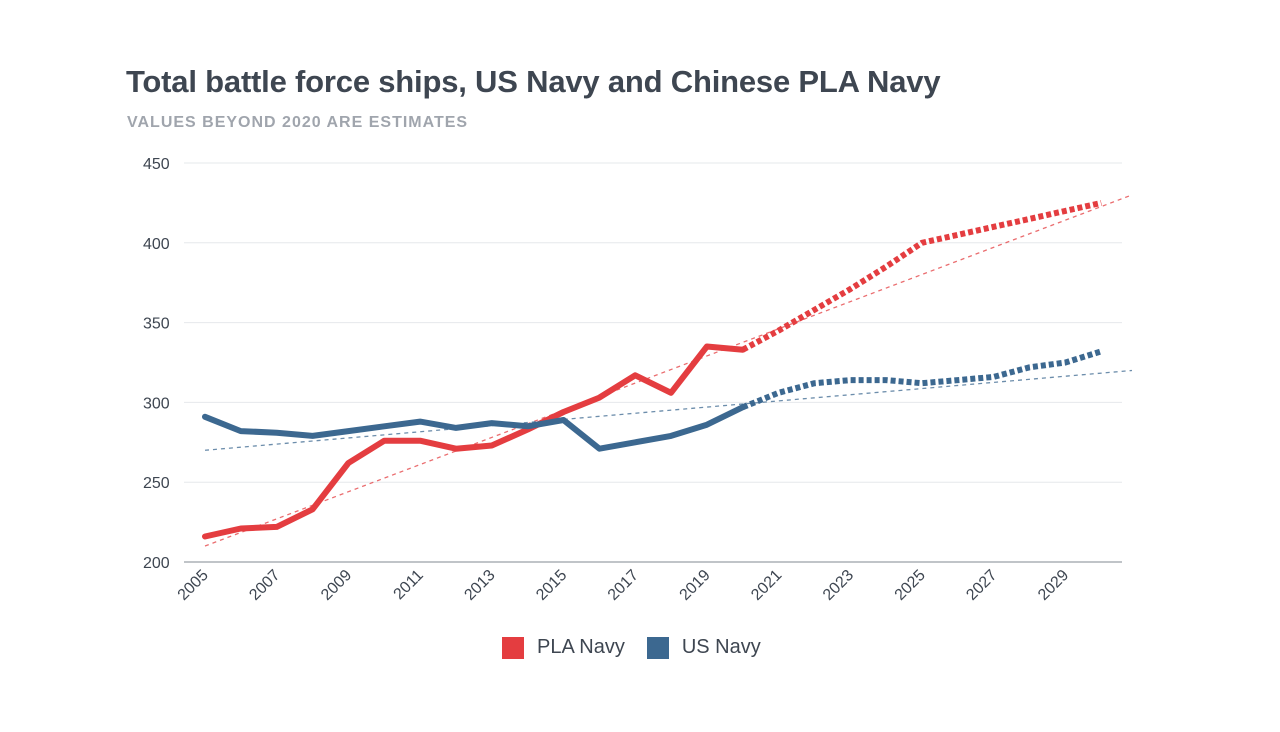  I want to click on x-tick-label: 2017, so click(623, 585).